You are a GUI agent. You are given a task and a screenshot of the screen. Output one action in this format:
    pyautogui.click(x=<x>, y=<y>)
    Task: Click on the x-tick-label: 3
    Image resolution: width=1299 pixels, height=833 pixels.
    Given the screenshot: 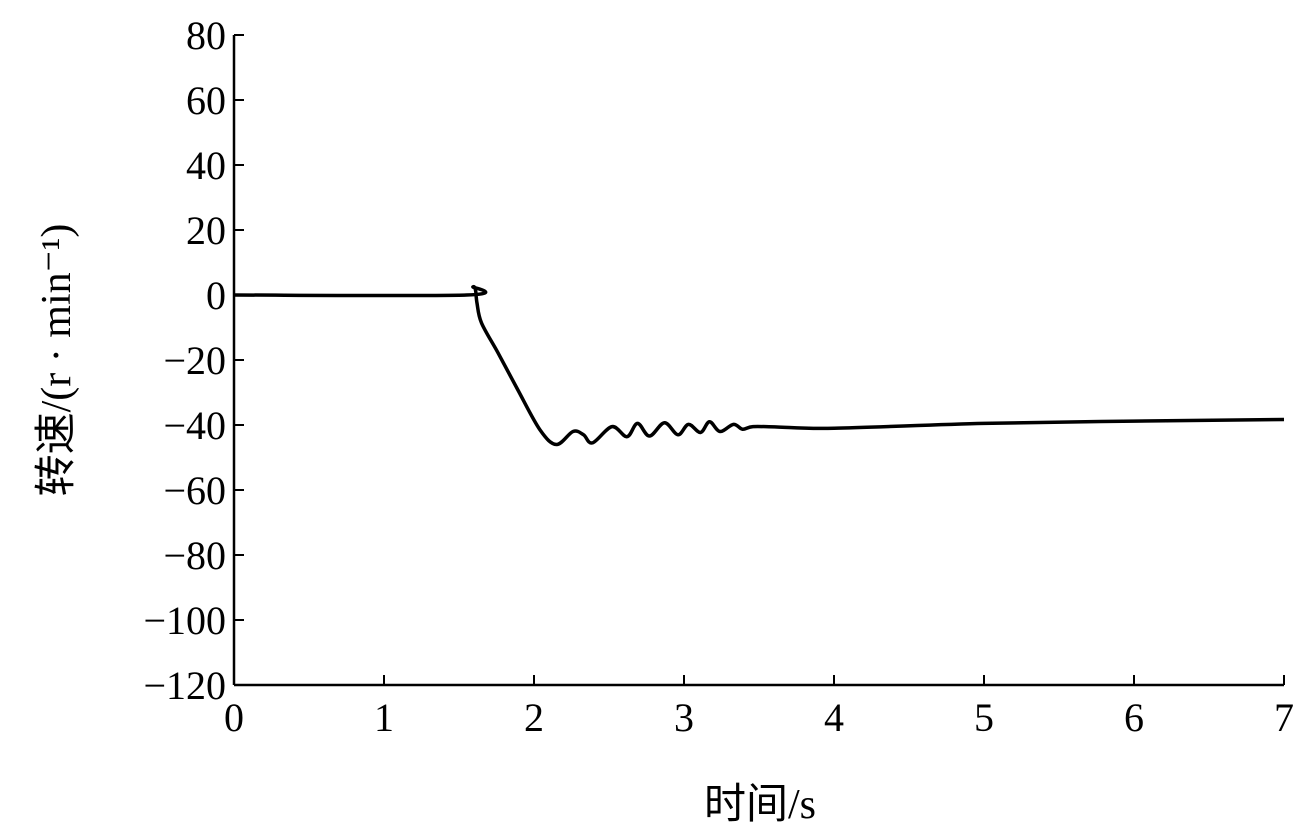 What is the action you would take?
    pyautogui.click(x=684, y=717)
    